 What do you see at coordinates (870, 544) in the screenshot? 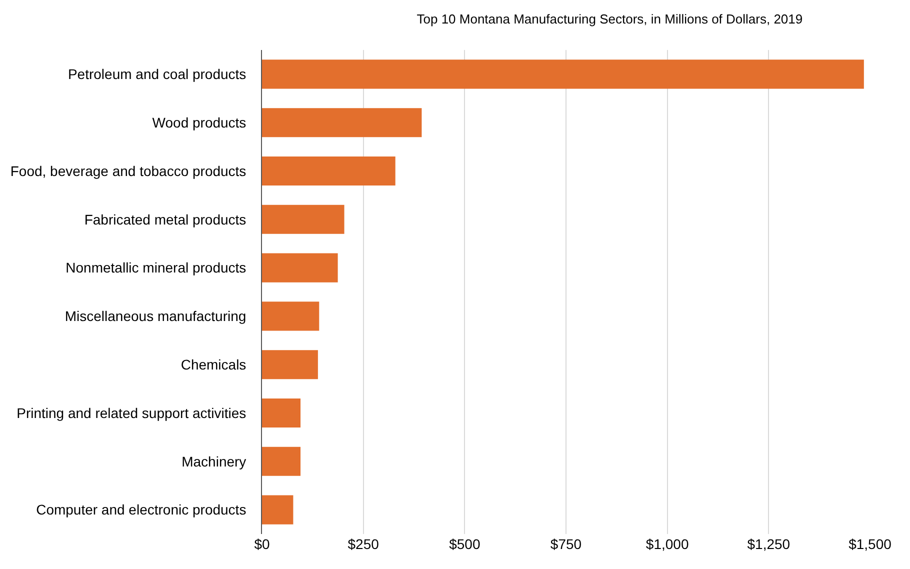
I see `x-tick-label: $1,500` at bounding box center [870, 544].